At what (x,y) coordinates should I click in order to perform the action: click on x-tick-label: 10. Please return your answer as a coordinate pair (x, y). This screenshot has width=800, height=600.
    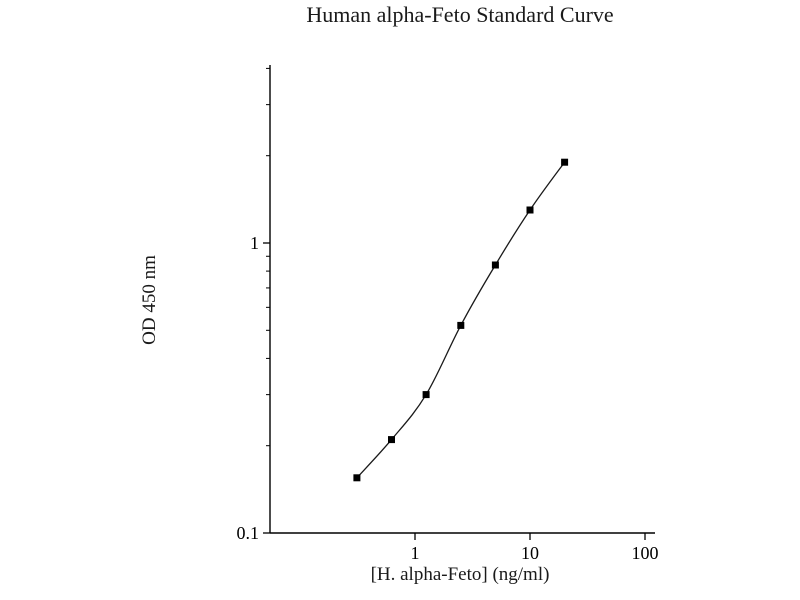
    Looking at the image, I should click on (530, 553).